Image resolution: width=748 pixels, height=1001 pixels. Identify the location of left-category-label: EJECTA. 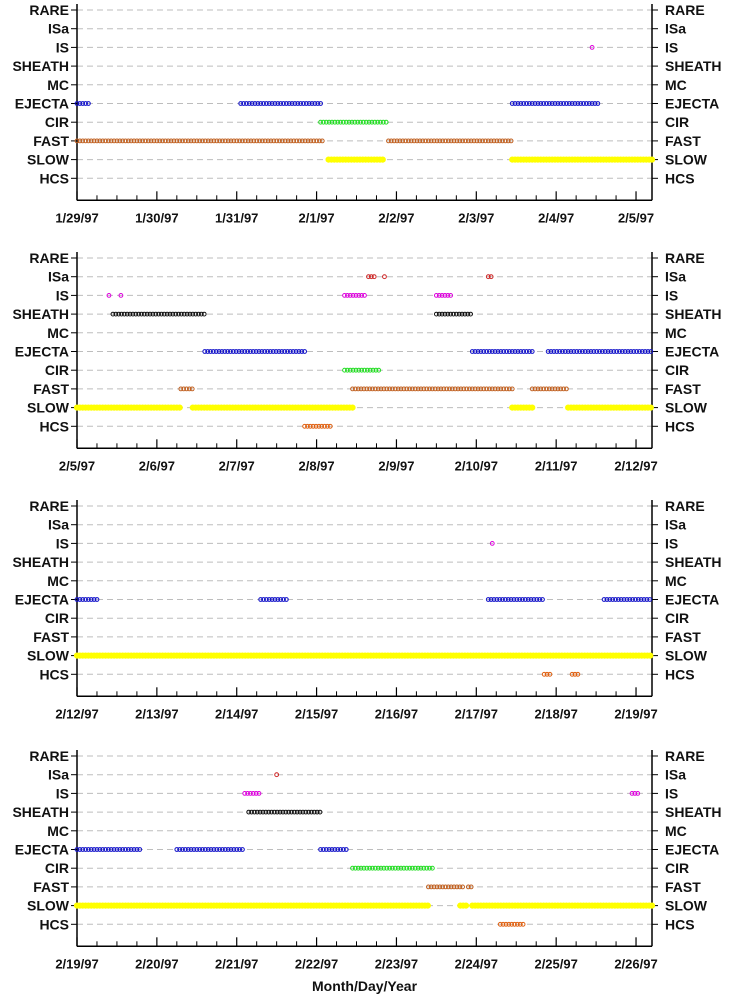
(42, 352).